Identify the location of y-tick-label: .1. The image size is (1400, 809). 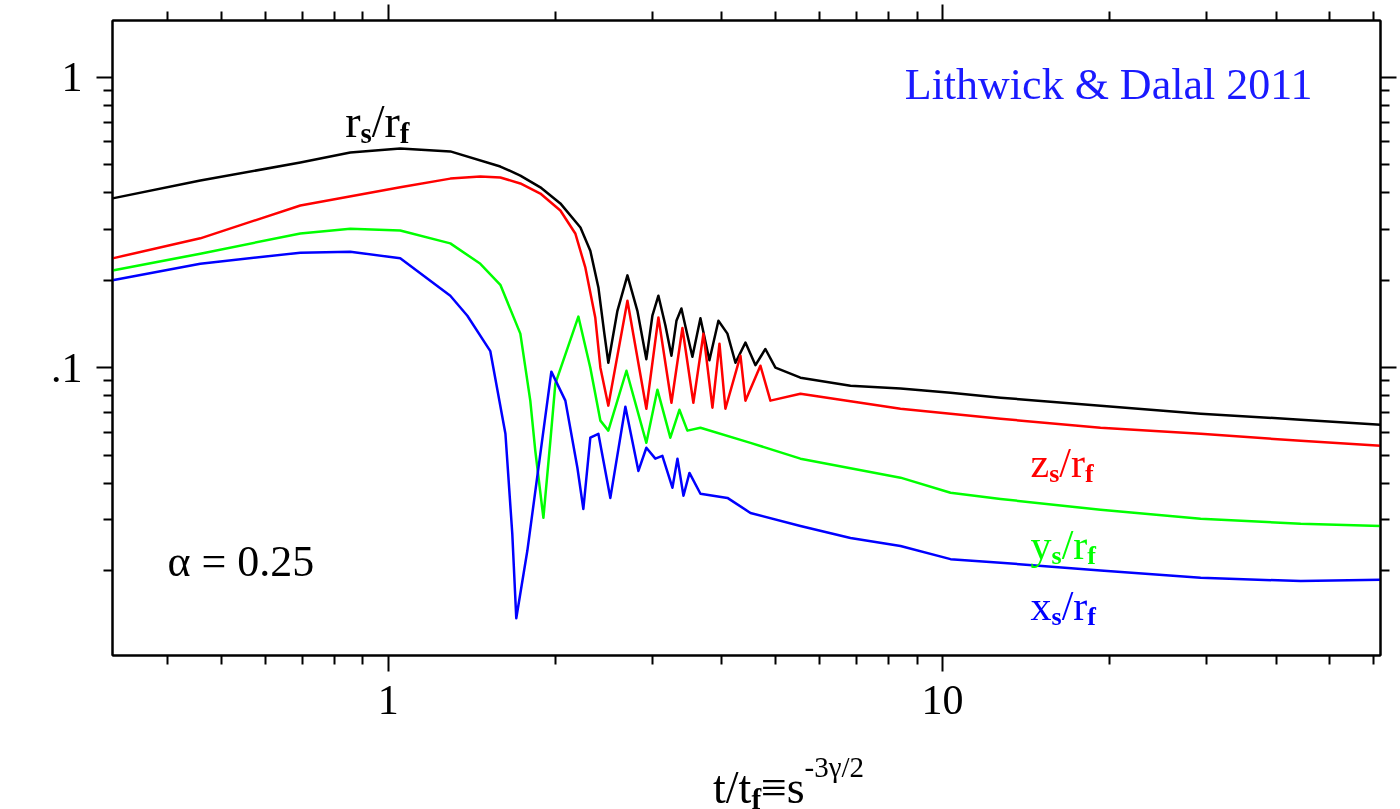
(67, 367).